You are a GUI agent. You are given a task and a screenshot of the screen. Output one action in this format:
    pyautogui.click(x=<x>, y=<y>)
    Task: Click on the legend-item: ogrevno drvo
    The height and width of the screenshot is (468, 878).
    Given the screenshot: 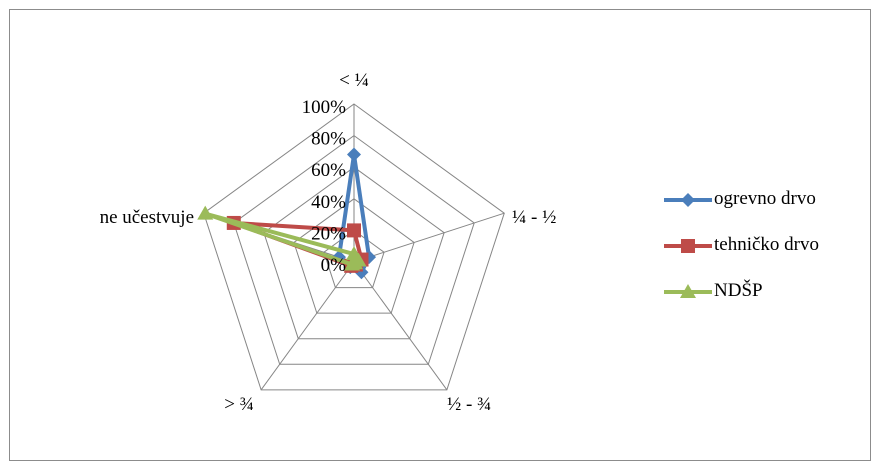 What is the action you would take?
    pyautogui.click(x=767, y=208)
    